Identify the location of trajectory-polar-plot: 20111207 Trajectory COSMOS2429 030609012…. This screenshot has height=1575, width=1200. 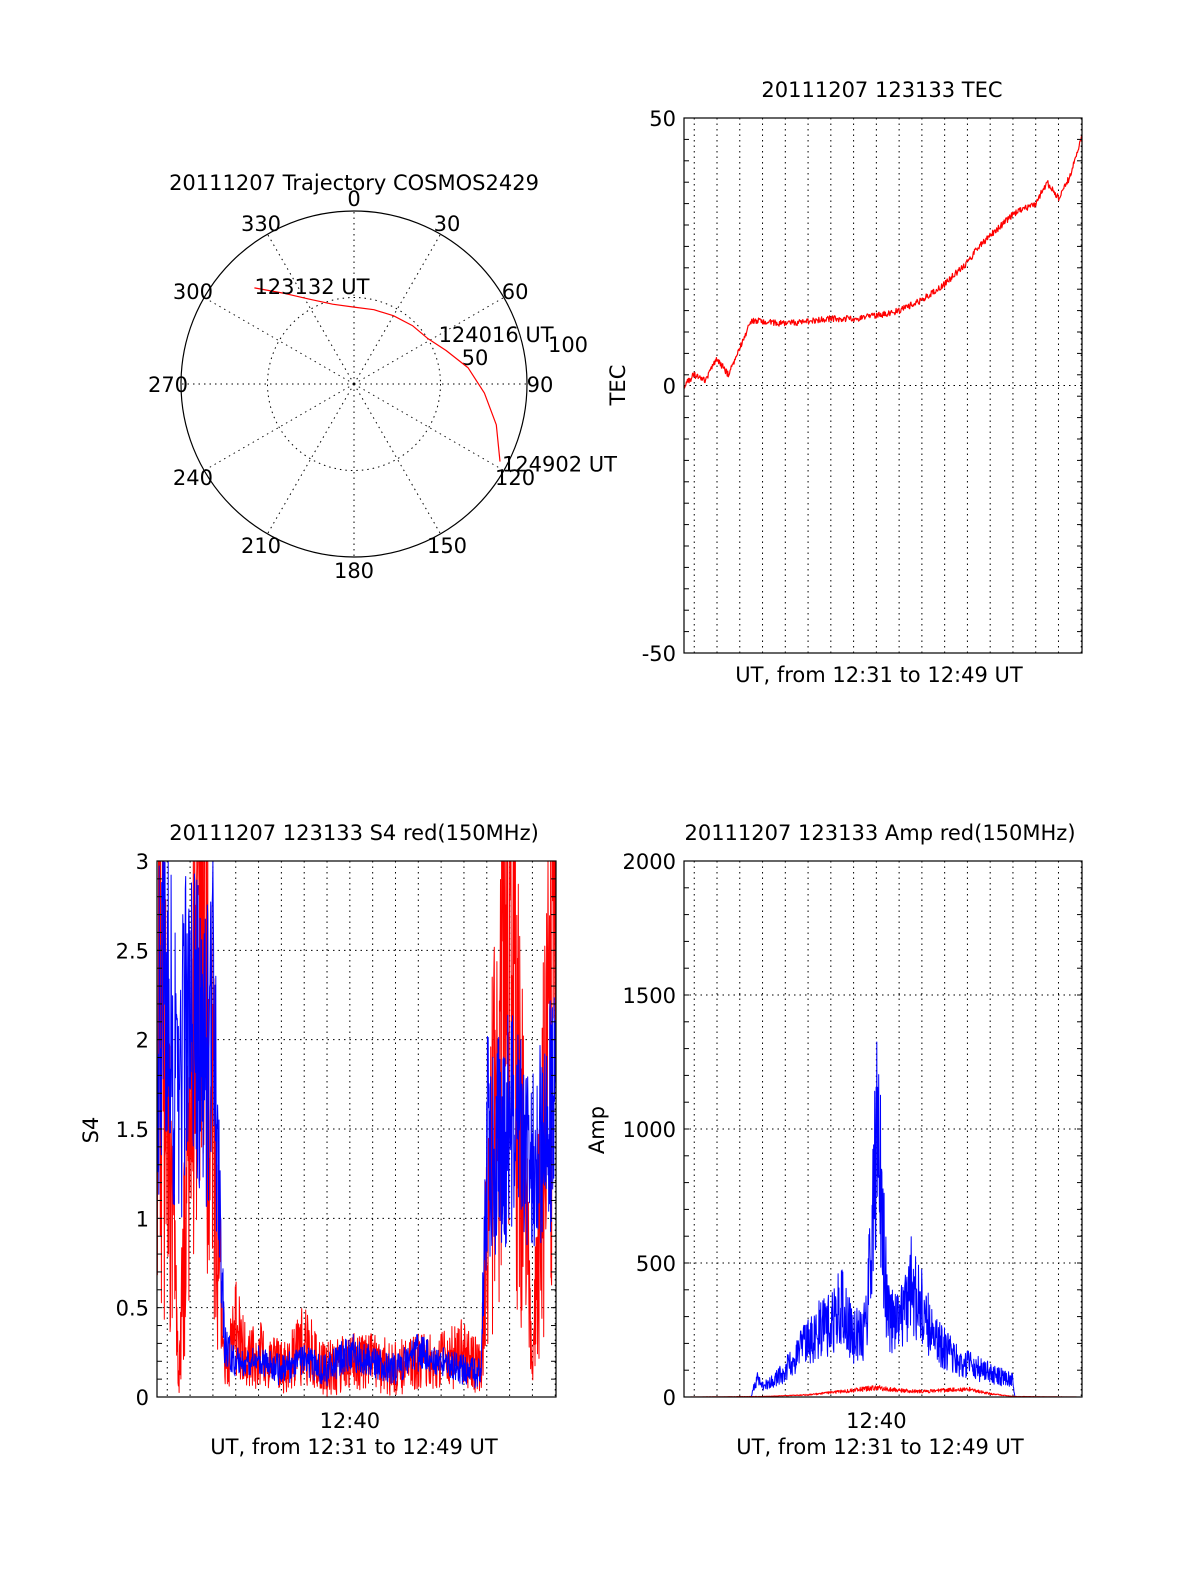
(382, 377).